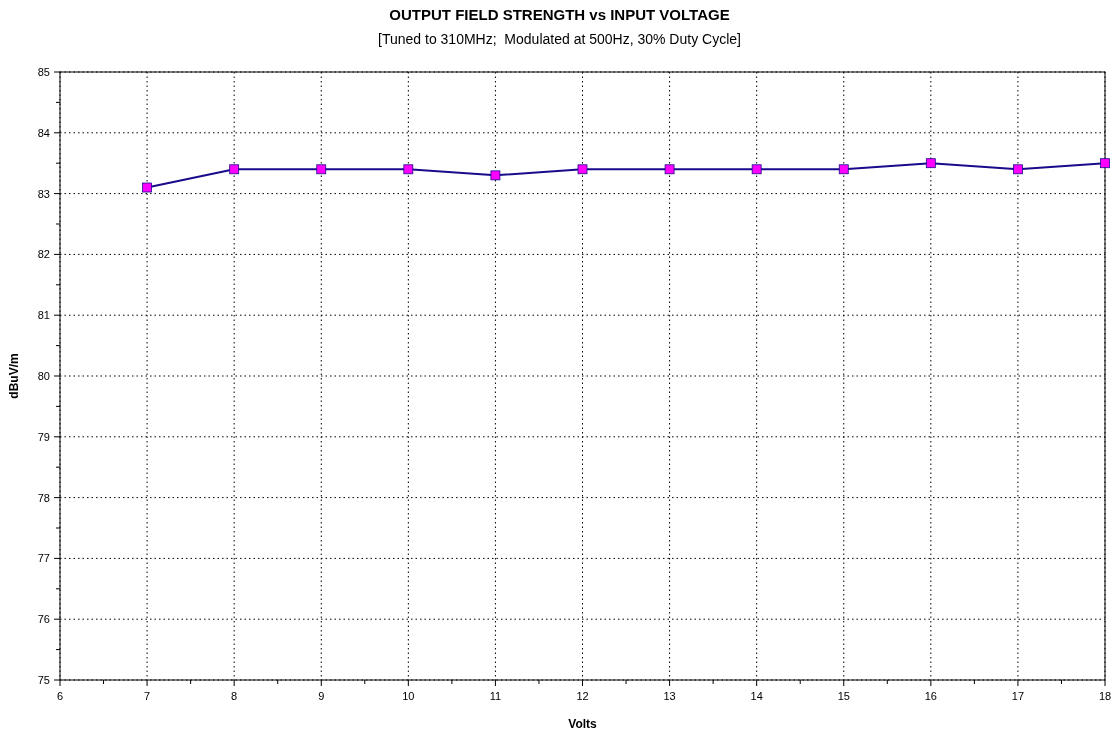 This screenshot has height=744, width=1119. I want to click on x-tick-label: 16, so click(930, 696).